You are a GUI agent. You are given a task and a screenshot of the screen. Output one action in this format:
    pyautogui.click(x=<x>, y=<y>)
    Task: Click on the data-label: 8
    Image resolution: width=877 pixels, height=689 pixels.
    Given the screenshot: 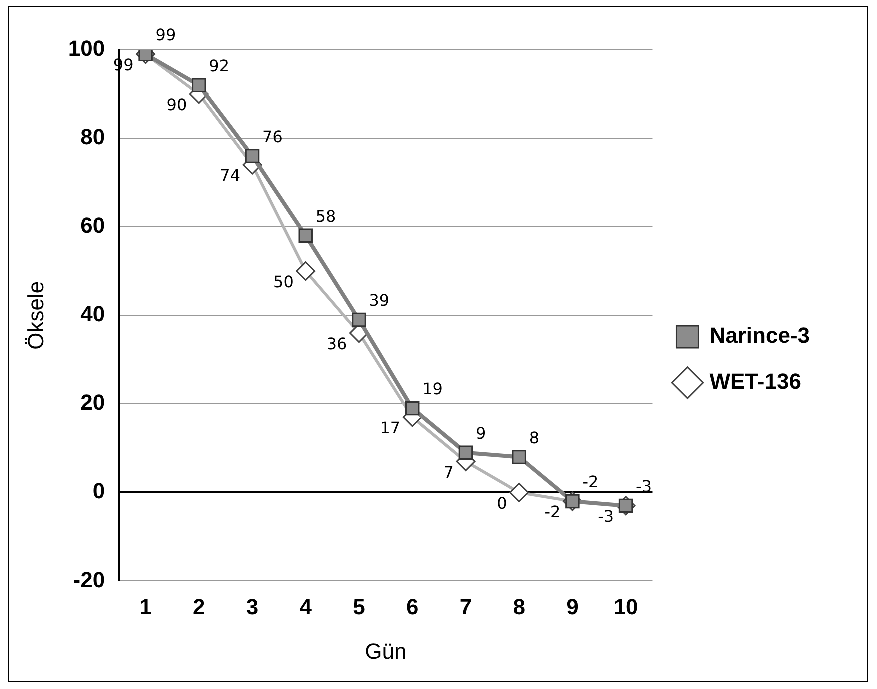 What is the action you would take?
    pyautogui.click(x=534, y=438)
    